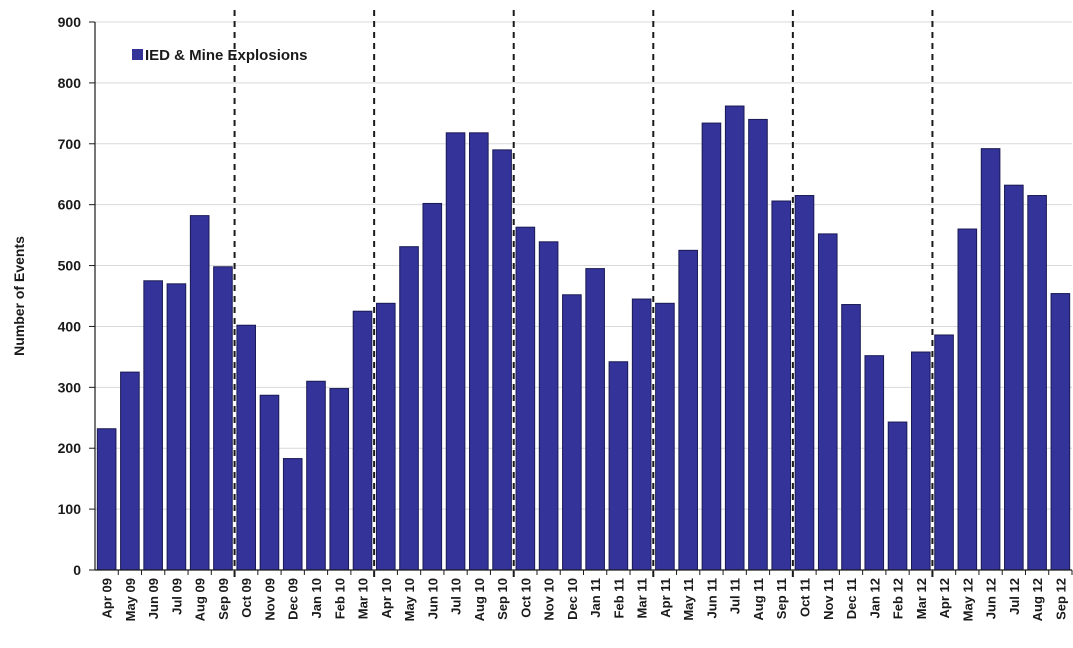 Image resolution: width=1073 pixels, height=648 pixels. What do you see at coordinates (665, 598) in the screenshot?
I see `x-tick-label: Apr 11` at bounding box center [665, 598].